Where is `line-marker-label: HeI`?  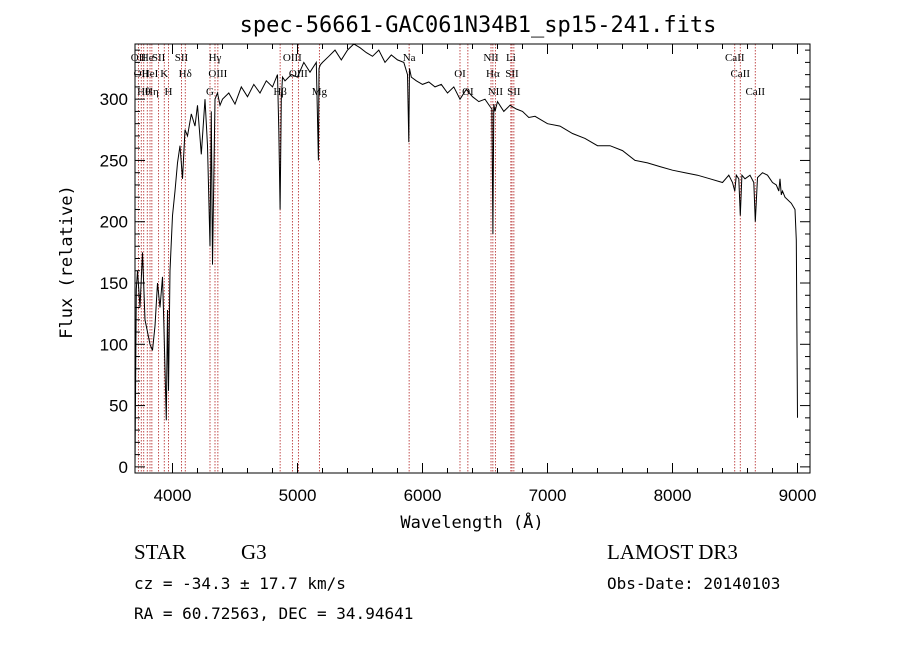 line-marker-label: HeI is located at coordinates (150, 74).